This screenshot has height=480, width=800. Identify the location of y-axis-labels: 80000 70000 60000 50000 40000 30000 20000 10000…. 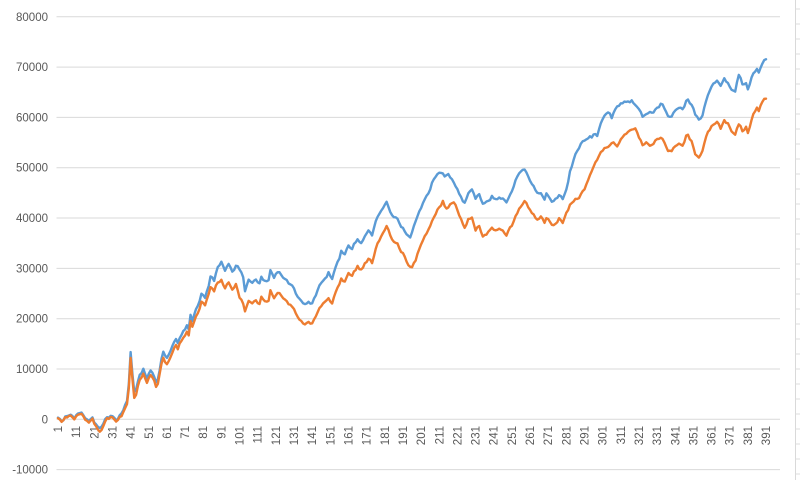
(30, 244).